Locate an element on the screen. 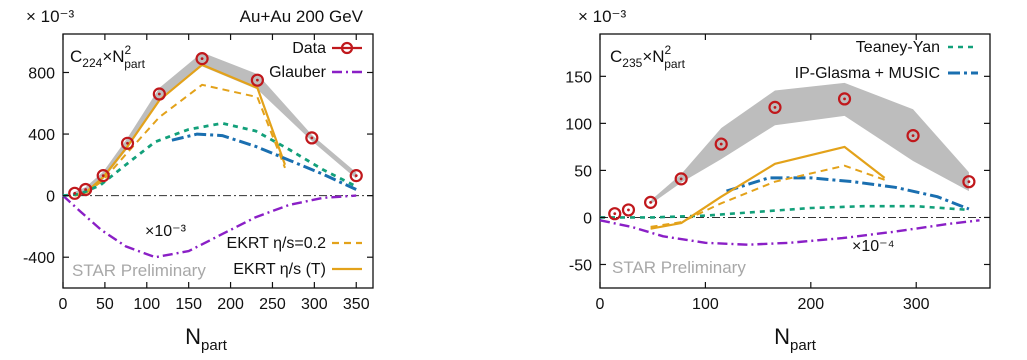 The height and width of the screenshot is (360, 1027). left-legend-glauber-label: Glauber is located at coordinates (298, 72).